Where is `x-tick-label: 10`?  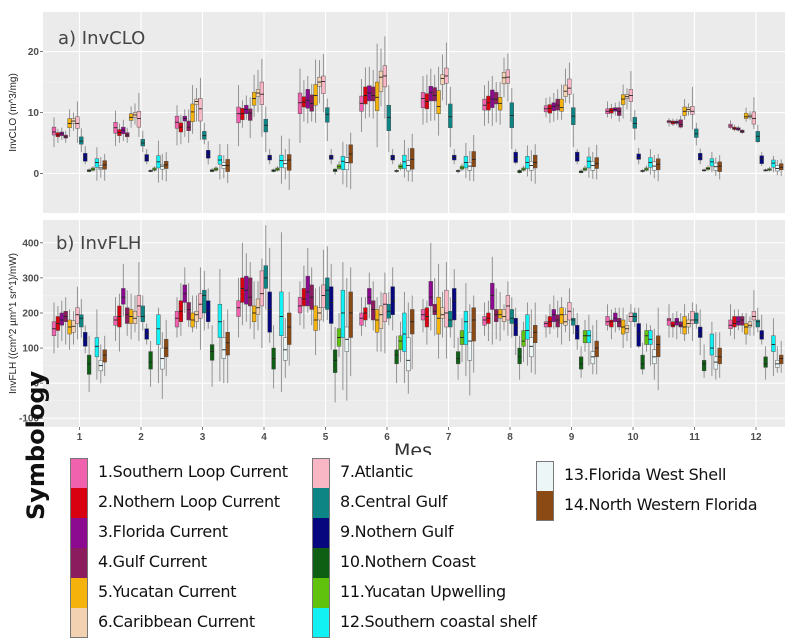
x-tick-label: 10 is located at coordinates (633, 437).